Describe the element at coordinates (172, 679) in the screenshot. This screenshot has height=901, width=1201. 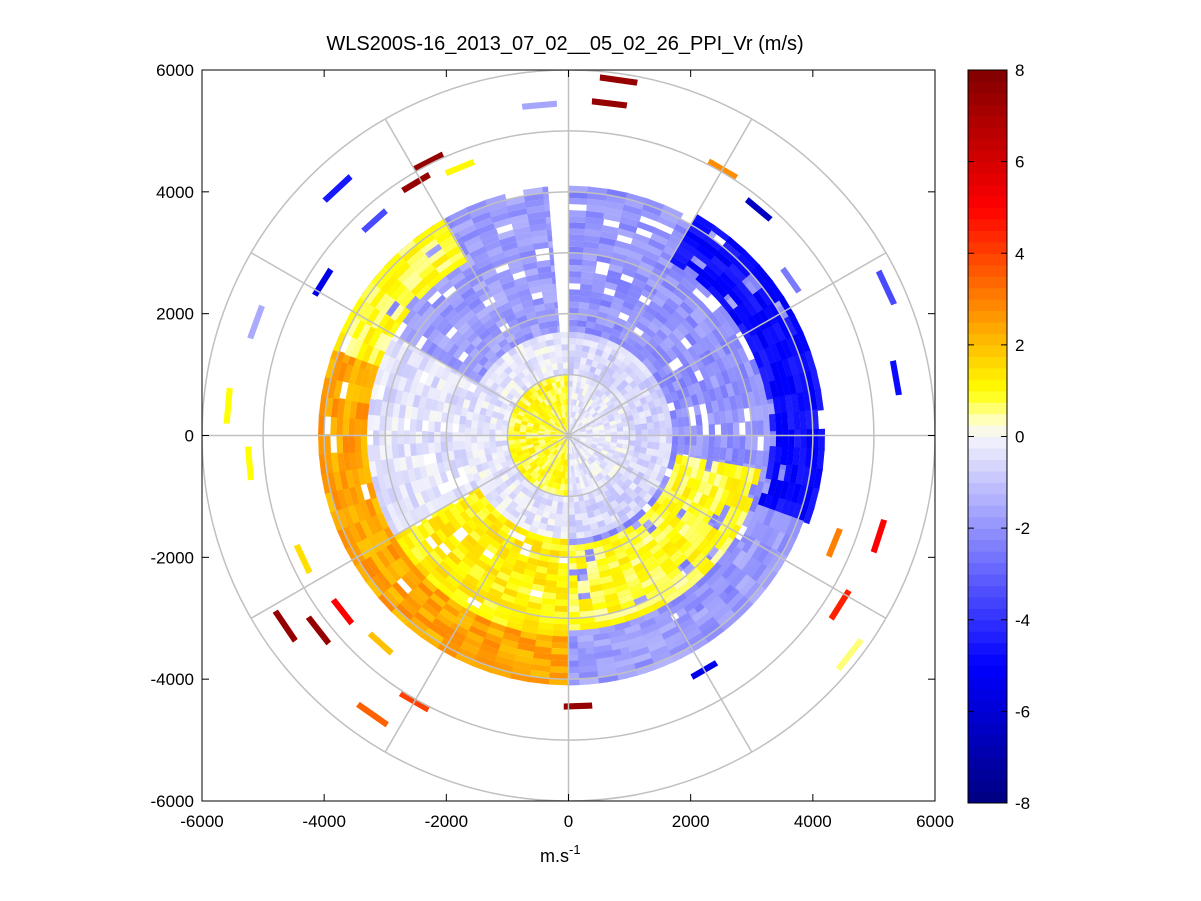
I see `y-tick-label: -4000` at that location.